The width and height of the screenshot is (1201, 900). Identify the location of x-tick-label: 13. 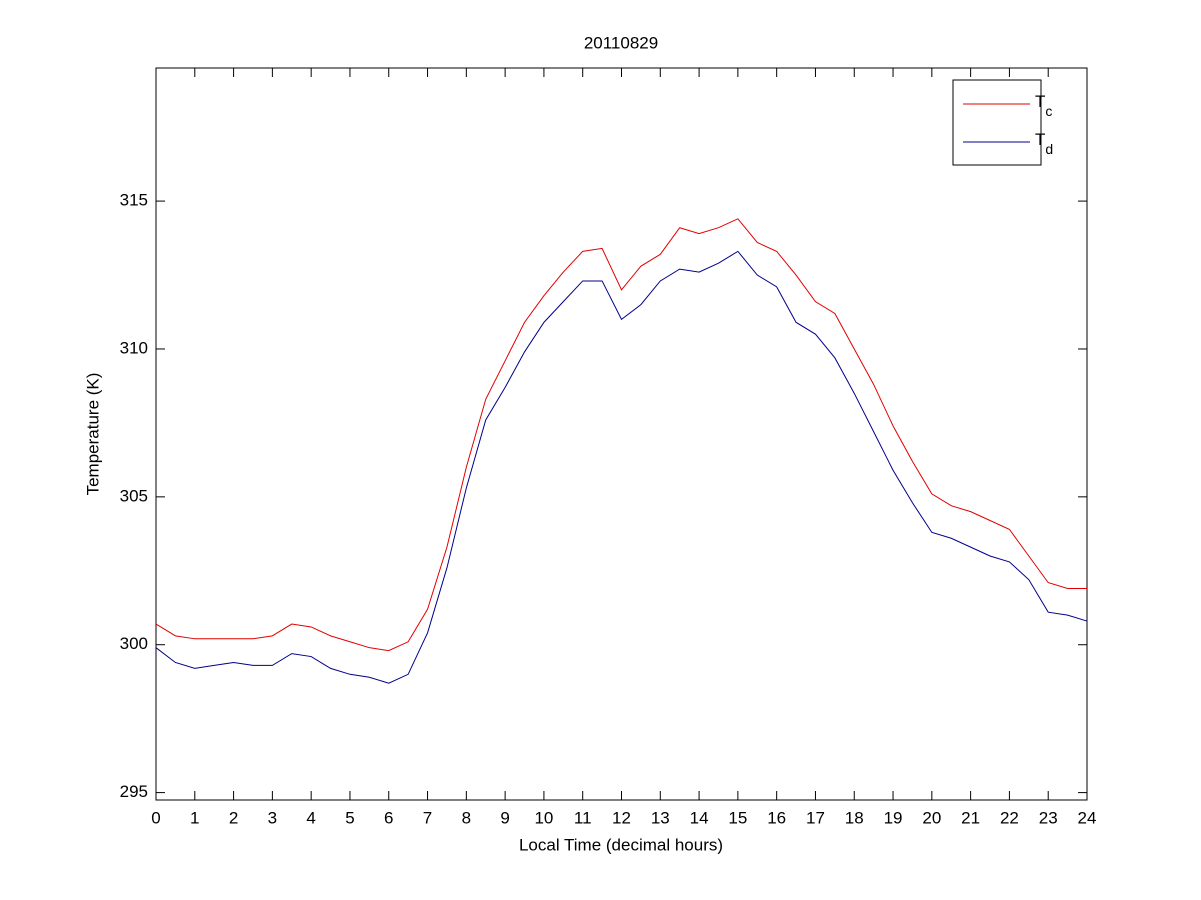
(660, 817).